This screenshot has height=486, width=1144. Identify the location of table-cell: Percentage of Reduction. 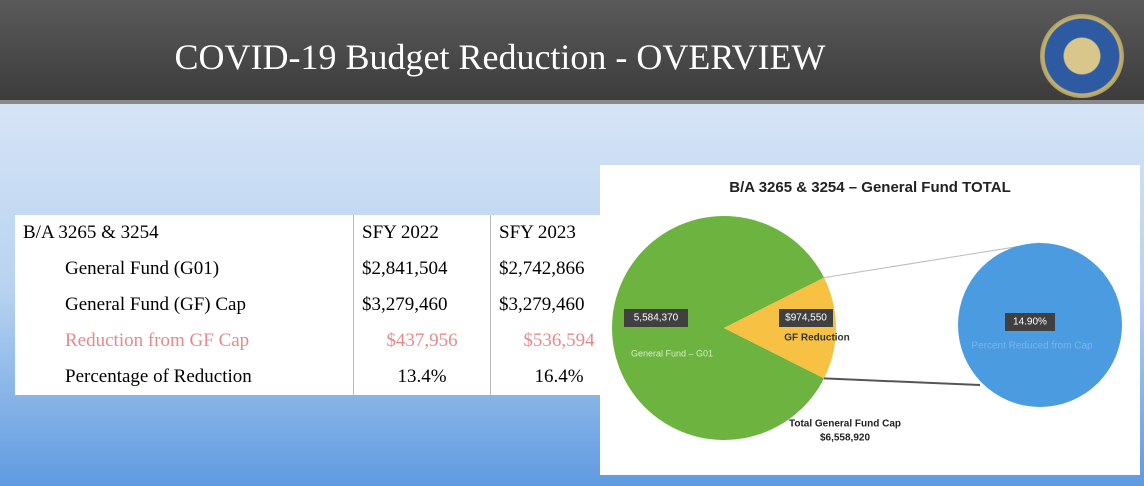
(158, 376).